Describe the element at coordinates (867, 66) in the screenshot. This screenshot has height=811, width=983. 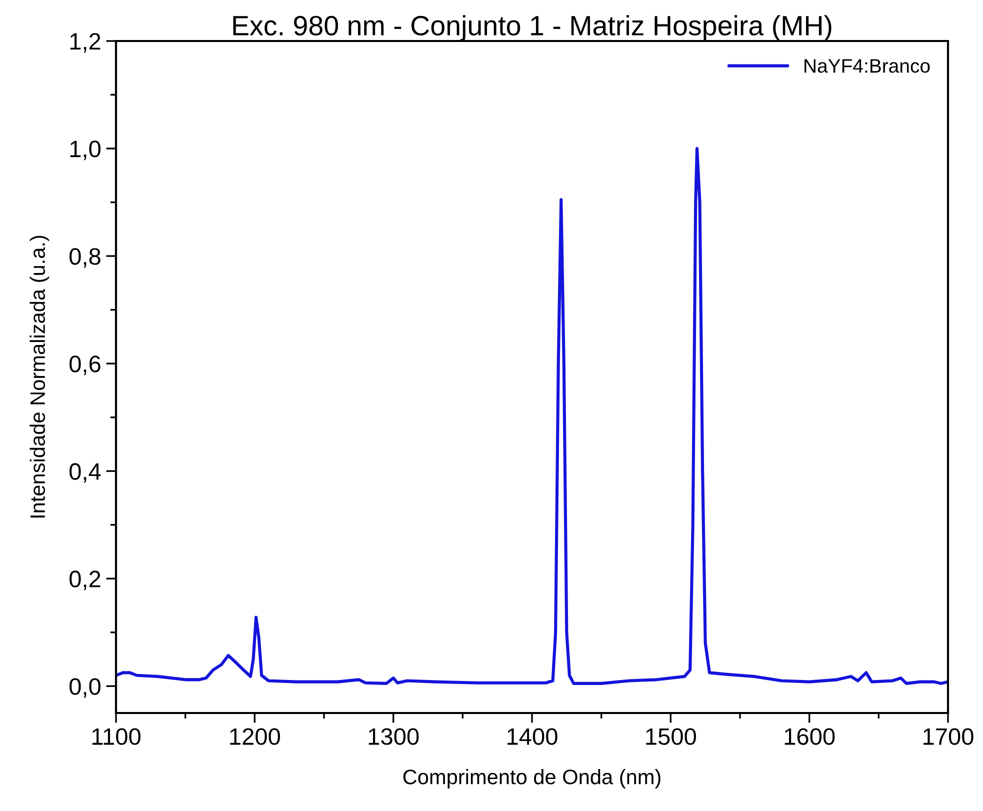
I see `legend-label: NaYF4:Branco` at that location.